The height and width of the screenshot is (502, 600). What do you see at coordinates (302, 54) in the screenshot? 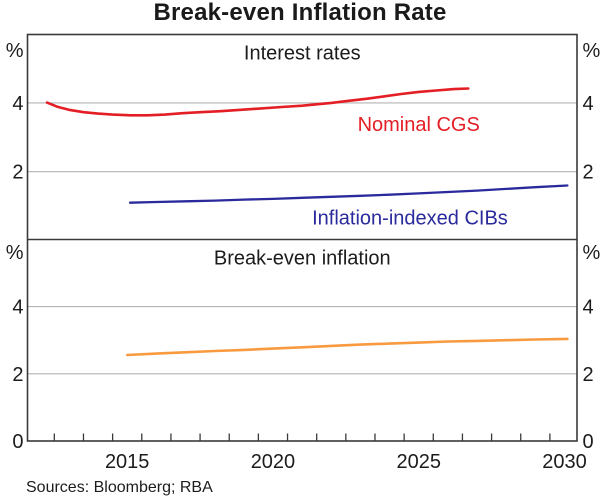
I see `panel-title: Interest rates` at bounding box center [302, 54].